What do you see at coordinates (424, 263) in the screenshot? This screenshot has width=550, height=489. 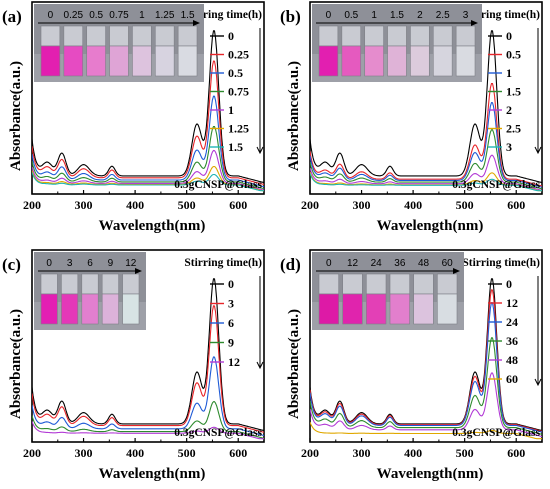 I see `vial-time-label: 48` at bounding box center [424, 263].